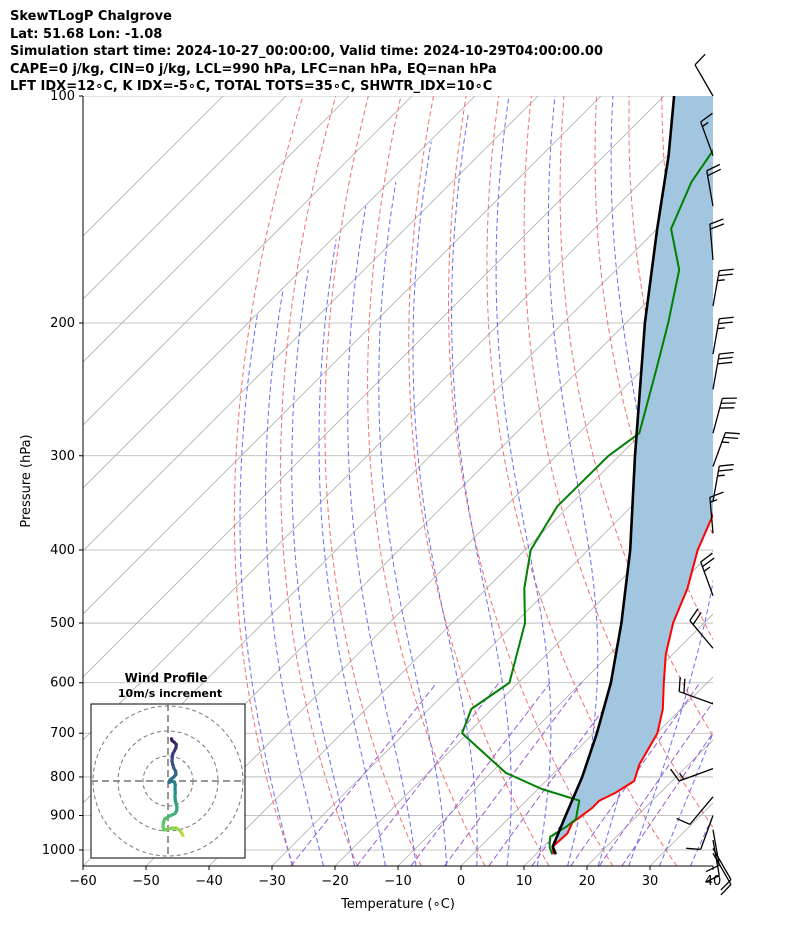 This screenshot has height=937, width=794. Describe the element at coordinates (208, 881) in the screenshot. I see `x-tick-label: −40` at that location.